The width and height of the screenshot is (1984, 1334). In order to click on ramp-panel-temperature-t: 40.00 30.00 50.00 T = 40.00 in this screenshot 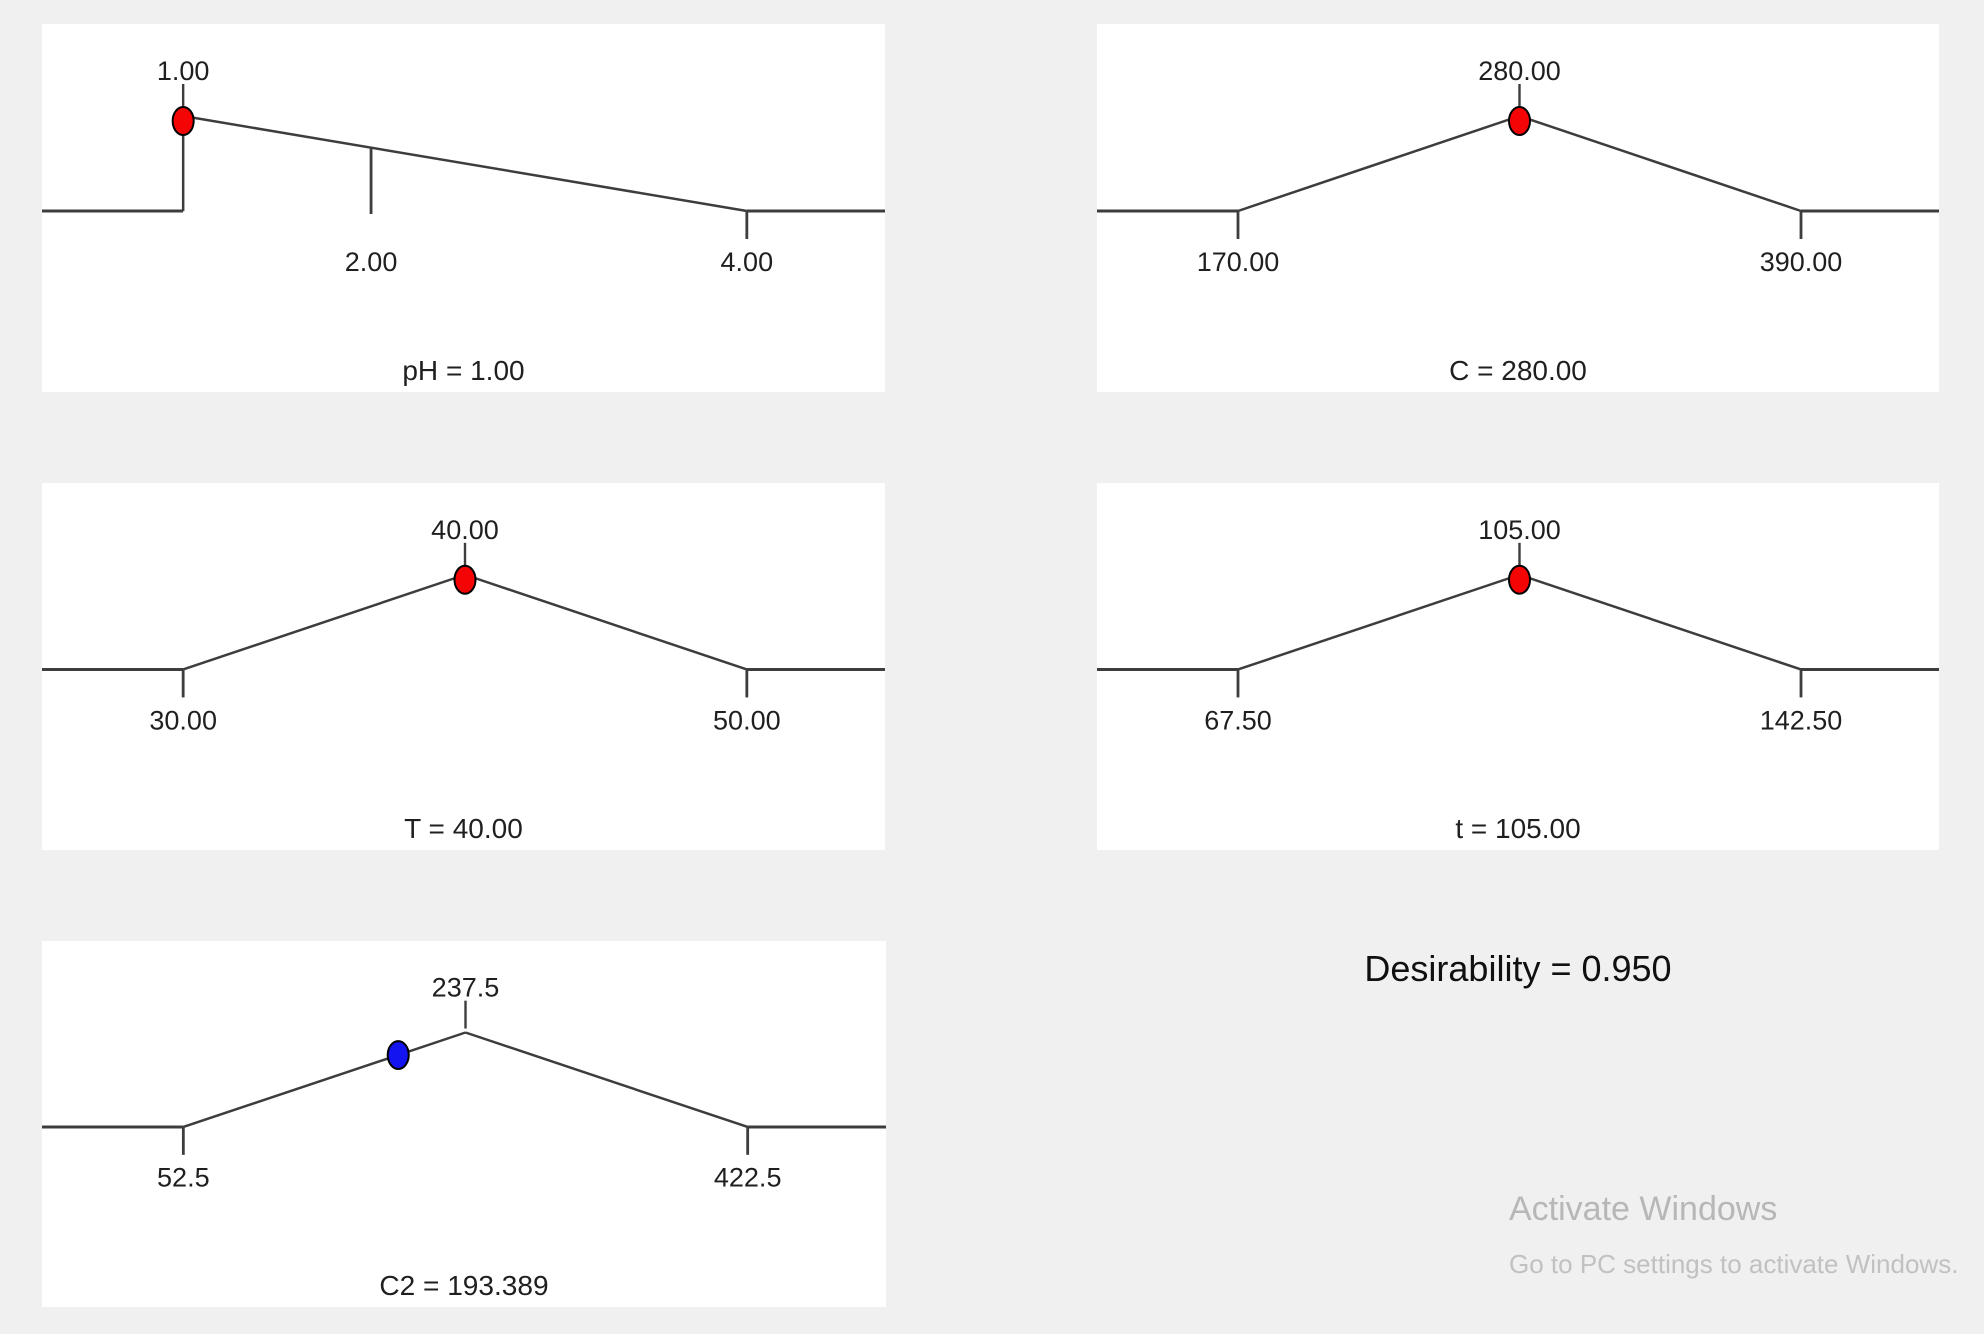, I will do `click(463, 666)`.